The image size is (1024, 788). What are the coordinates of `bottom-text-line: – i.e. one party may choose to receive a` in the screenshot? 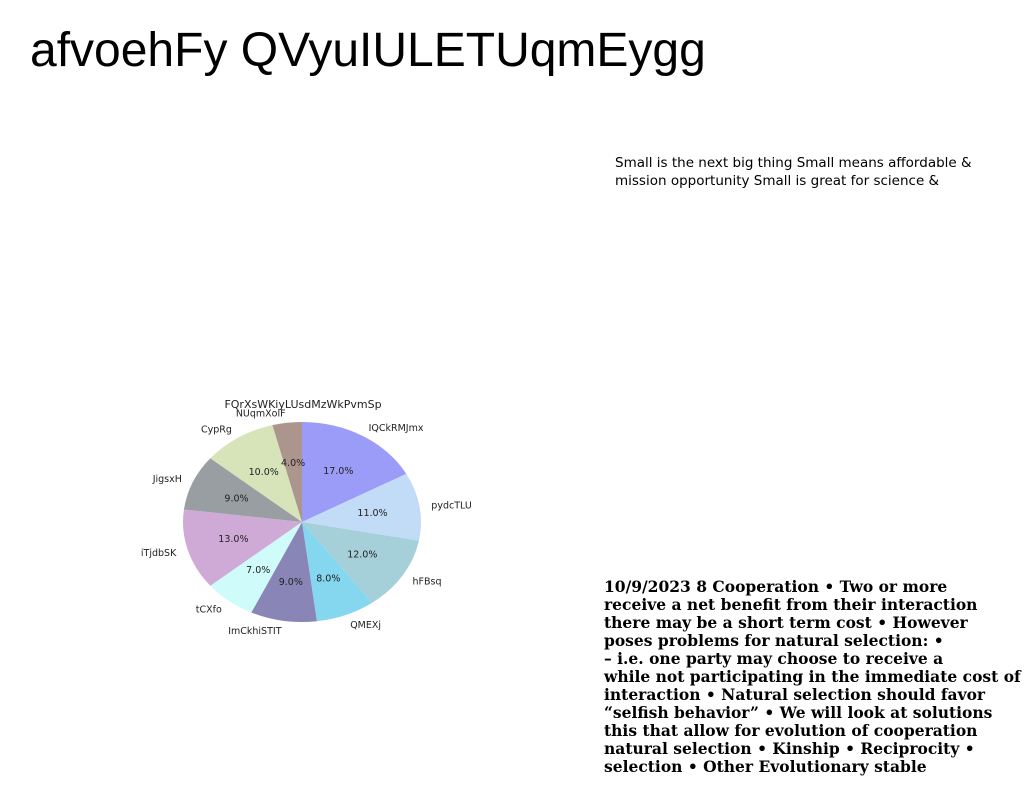 It's located at (774, 658).